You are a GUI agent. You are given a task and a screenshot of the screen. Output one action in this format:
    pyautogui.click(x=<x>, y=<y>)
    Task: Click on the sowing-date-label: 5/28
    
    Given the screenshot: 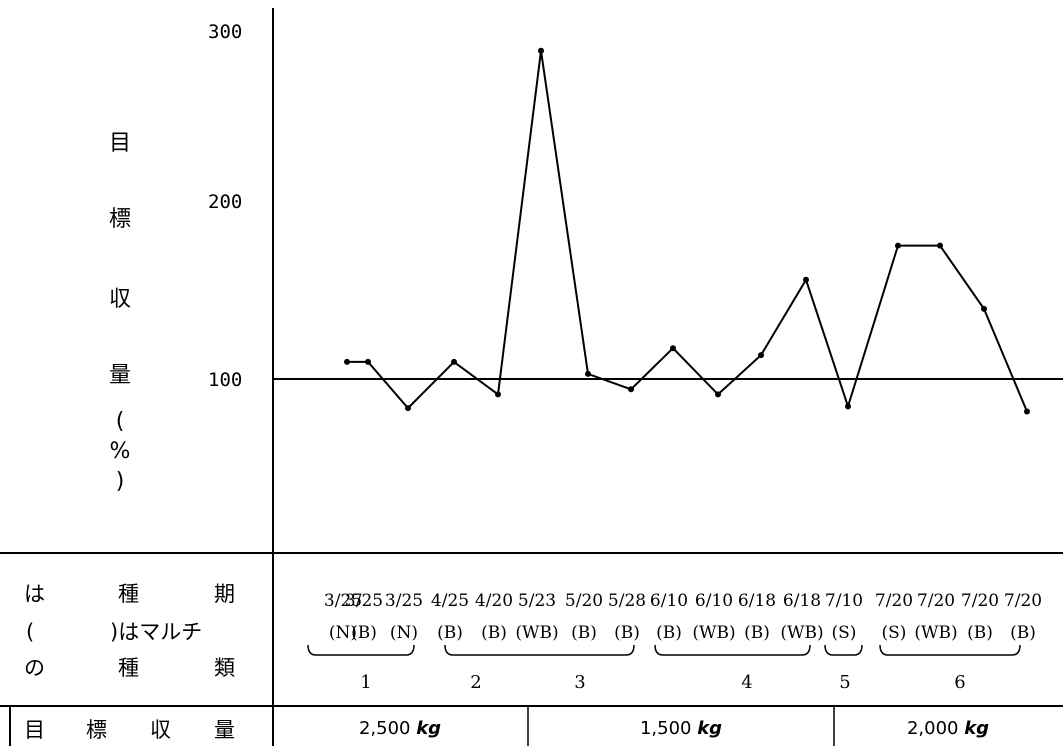 What is the action you would take?
    pyautogui.click(x=627, y=601)
    